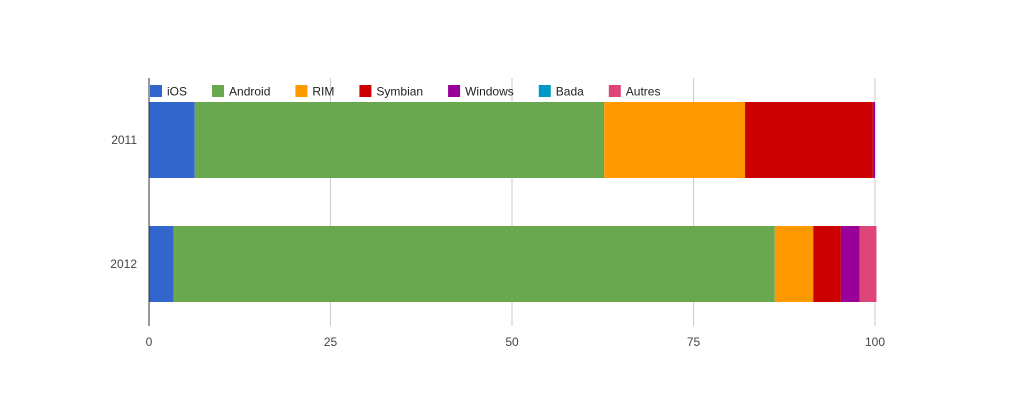 The height and width of the screenshot is (404, 1024). I want to click on legend-swatch-windows, so click(454, 91).